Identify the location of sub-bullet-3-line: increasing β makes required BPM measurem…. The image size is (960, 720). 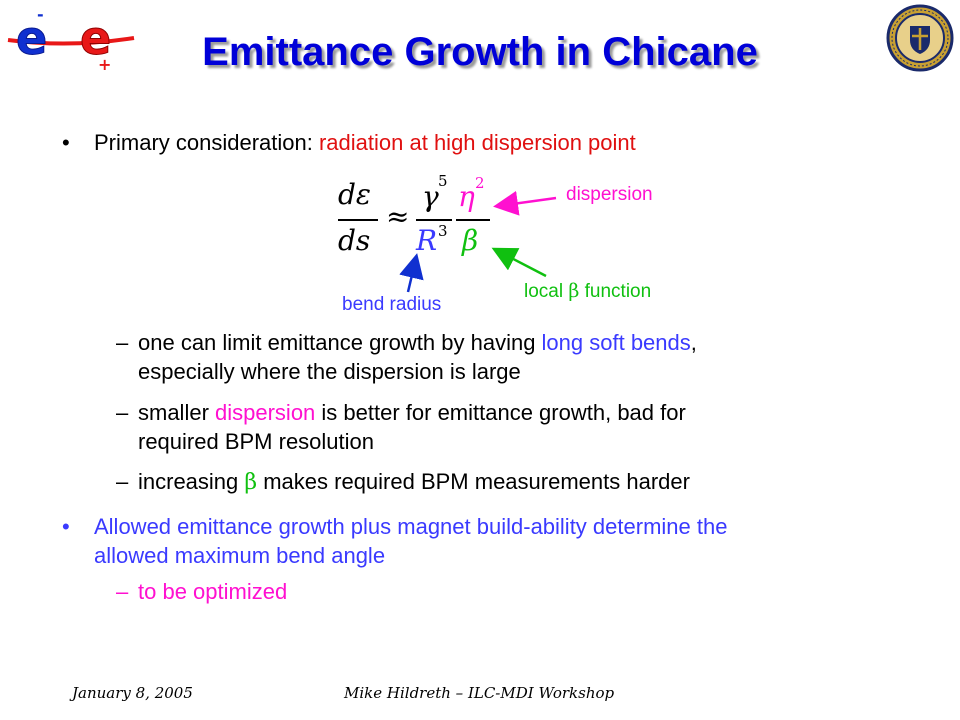
(414, 482).